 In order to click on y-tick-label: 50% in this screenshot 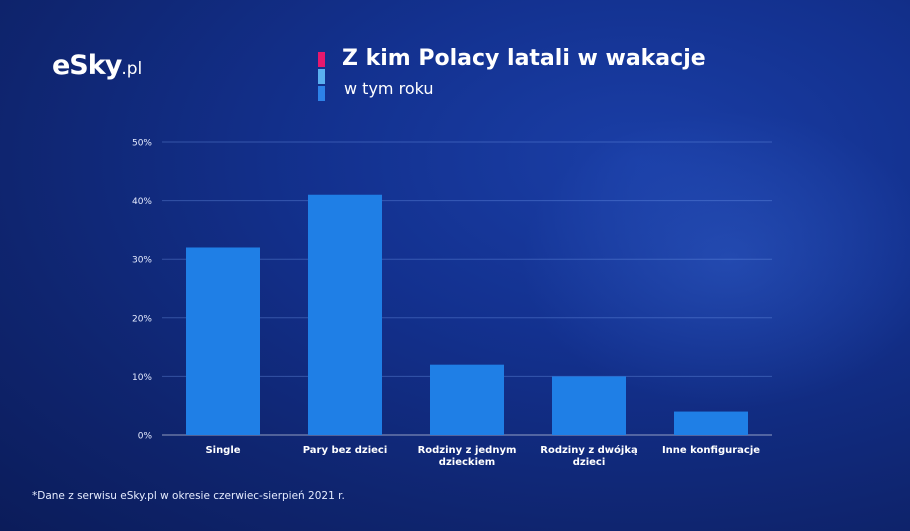, I will do `click(142, 144)`.